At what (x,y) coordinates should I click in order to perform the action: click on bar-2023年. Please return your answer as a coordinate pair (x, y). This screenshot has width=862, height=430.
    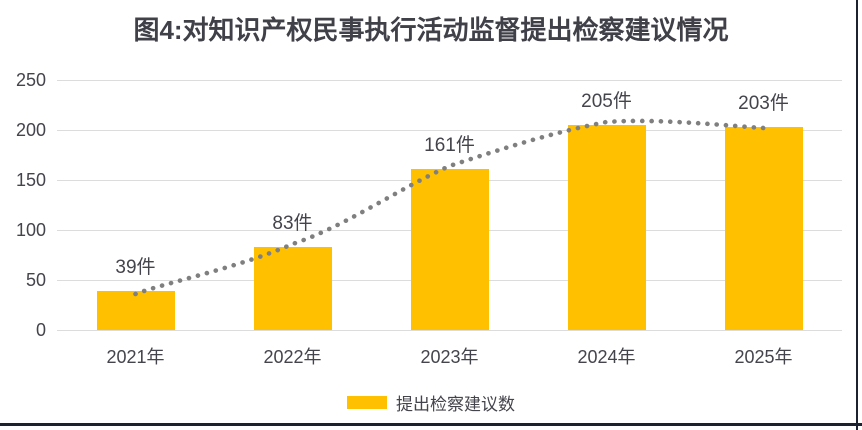
    Looking at the image, I should click on (449, 249).